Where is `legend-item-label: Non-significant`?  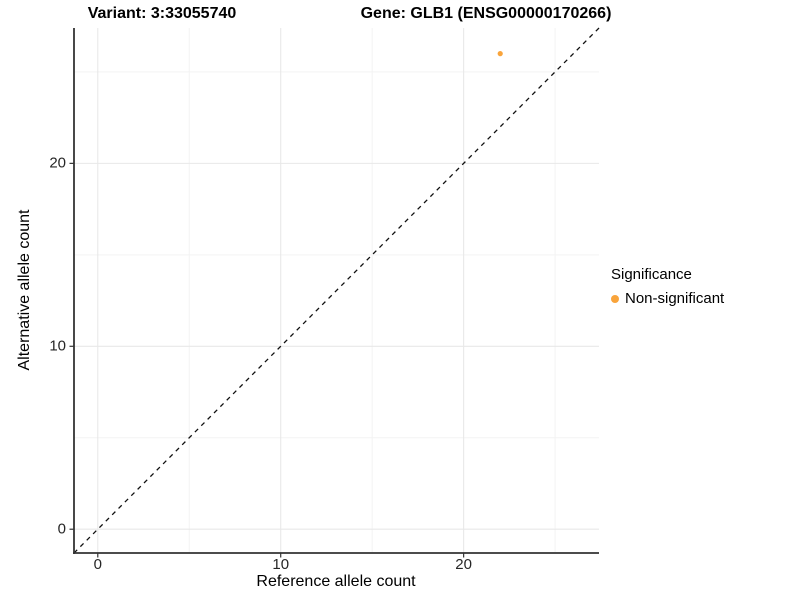
legend-item-label: Non-significant is located at coordinates (675, 298).